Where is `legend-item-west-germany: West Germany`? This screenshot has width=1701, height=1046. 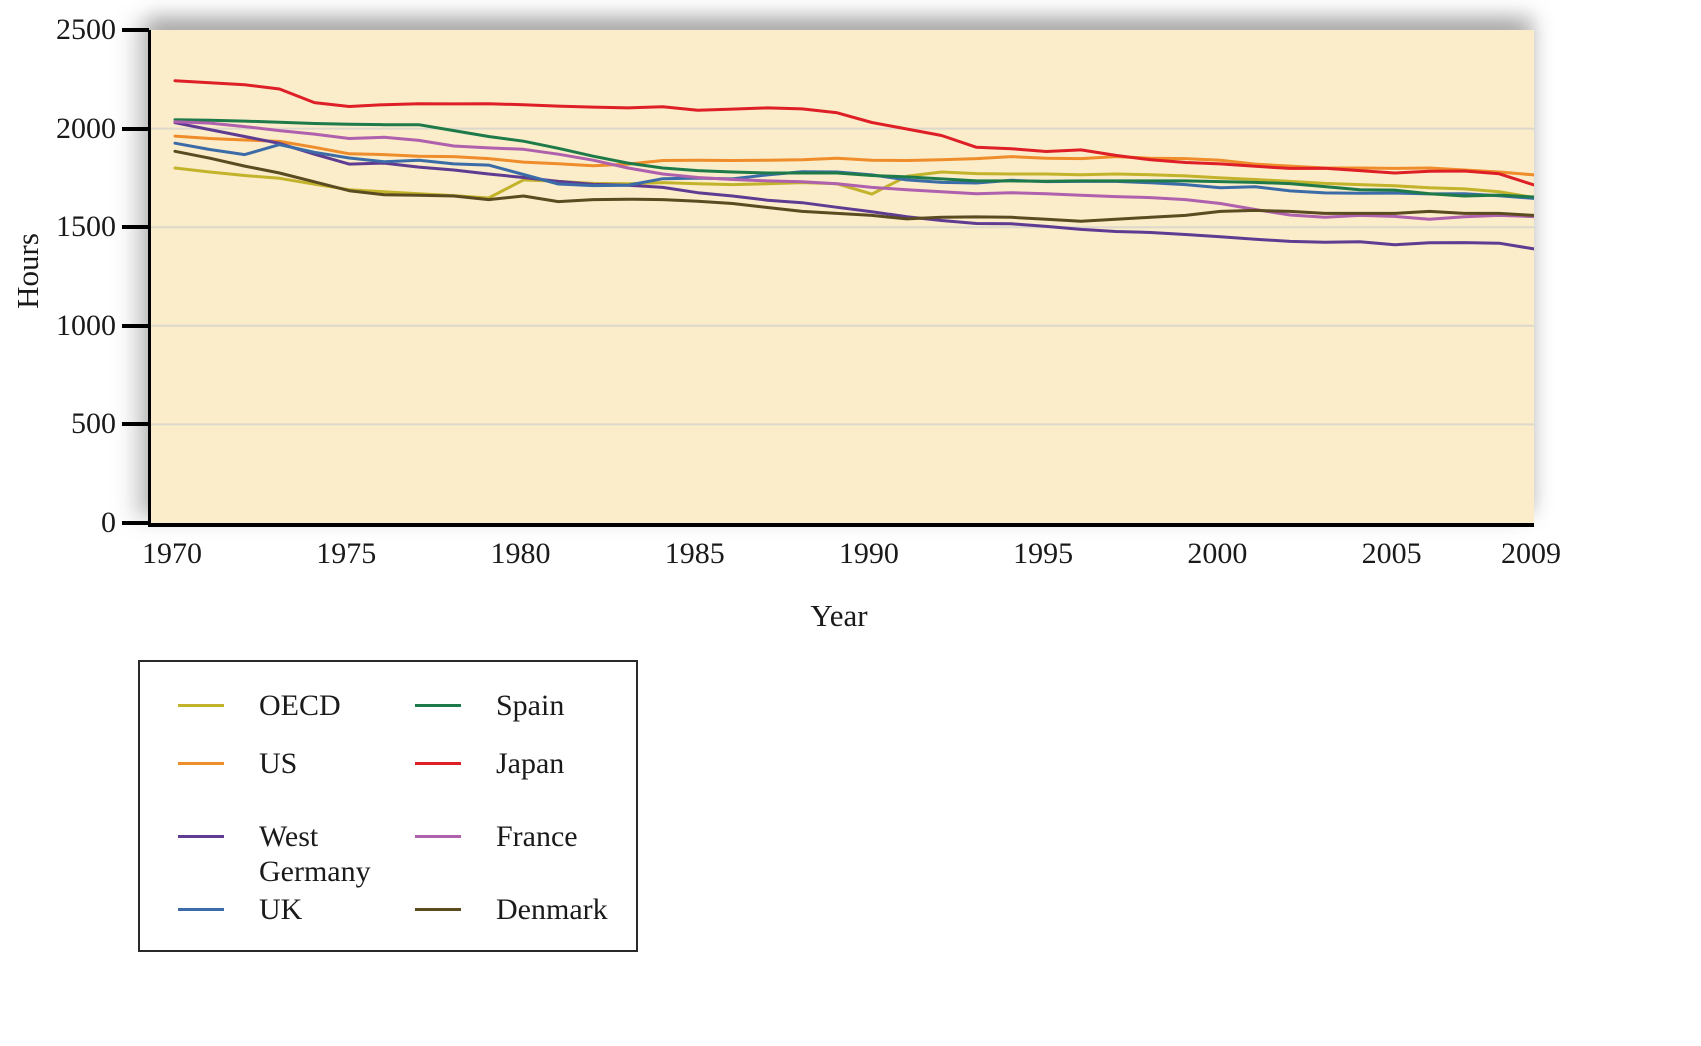
legend-item-west-germany: West Germany is located at coordinates (296, 855).